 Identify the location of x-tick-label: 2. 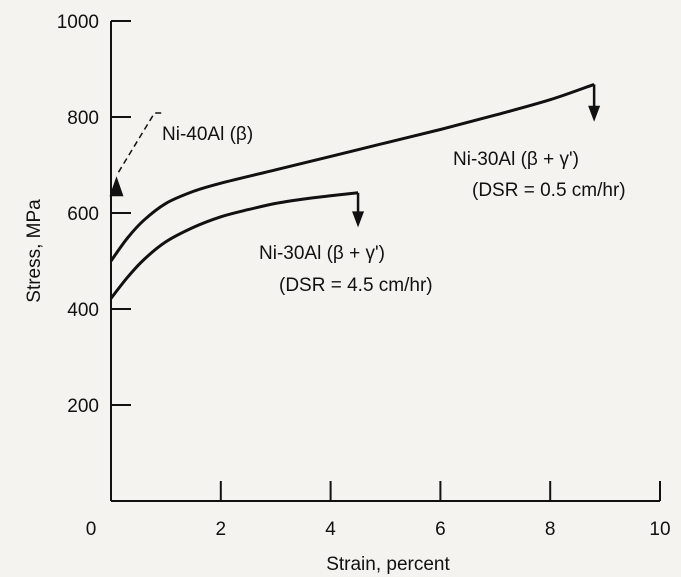
(221, 529).